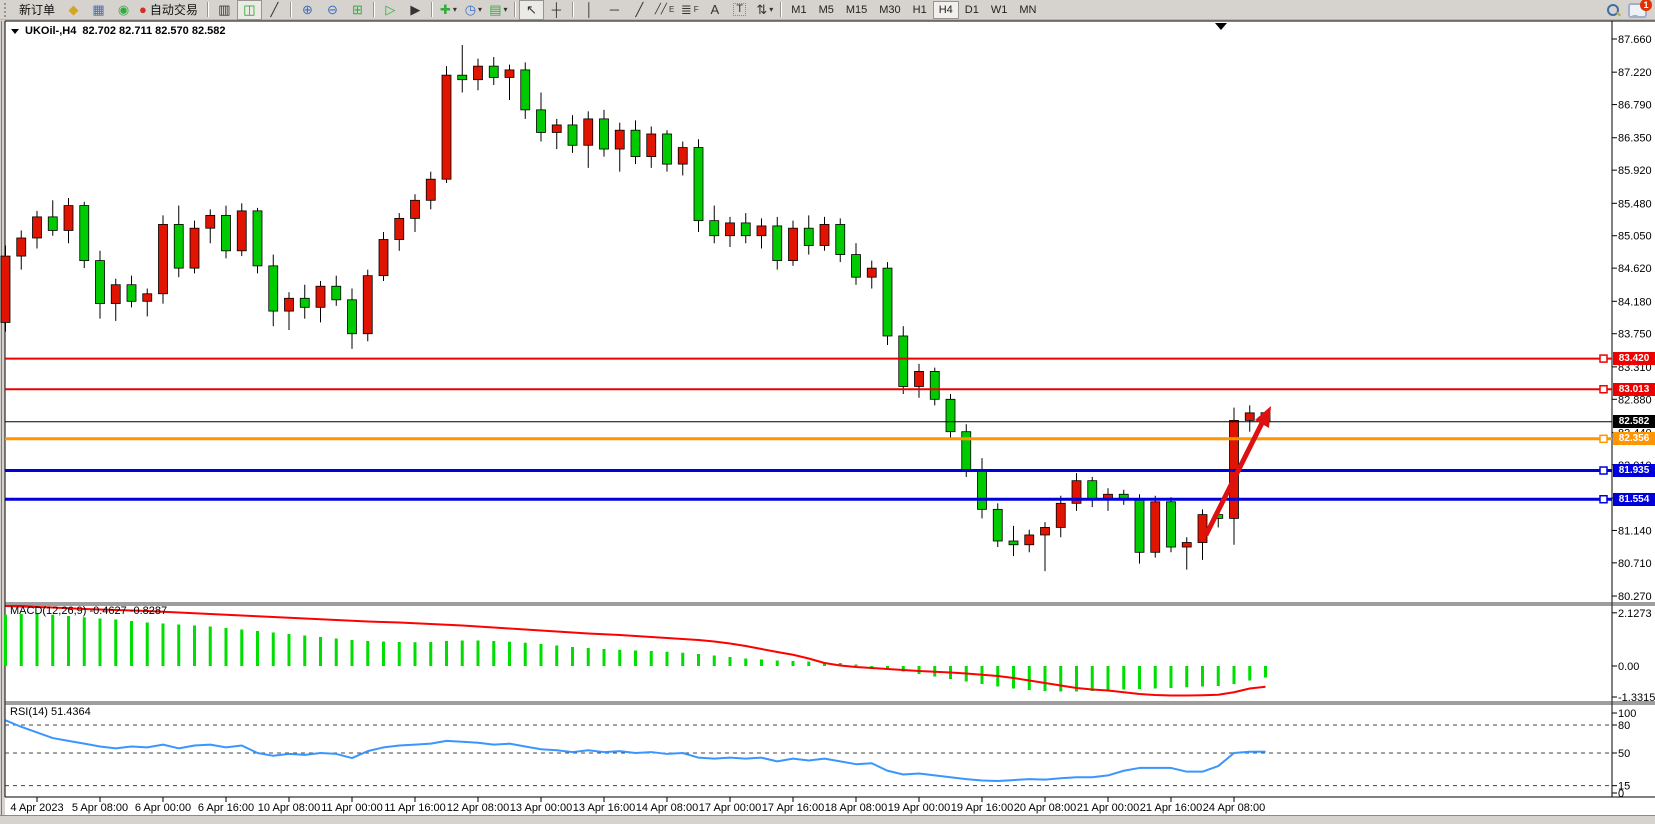 This screenshot has width=1655, height=824. I want to click on price-badge-82.582: 82.582, so click(1634, 422).